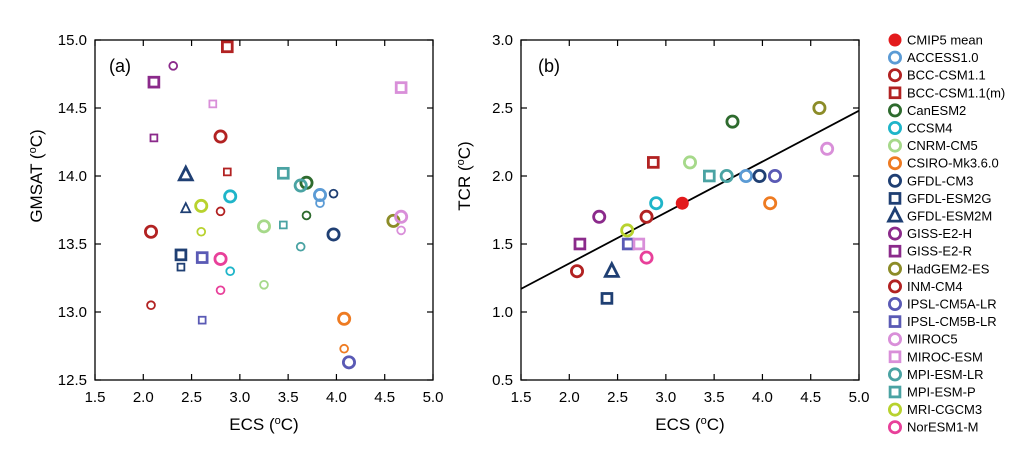 This screenshot has height=456, width=1024. Describe the element at coordinates (895, 321) in the screenshot. I see `legend-marker-ipsl-cm5b-lr` at that location.